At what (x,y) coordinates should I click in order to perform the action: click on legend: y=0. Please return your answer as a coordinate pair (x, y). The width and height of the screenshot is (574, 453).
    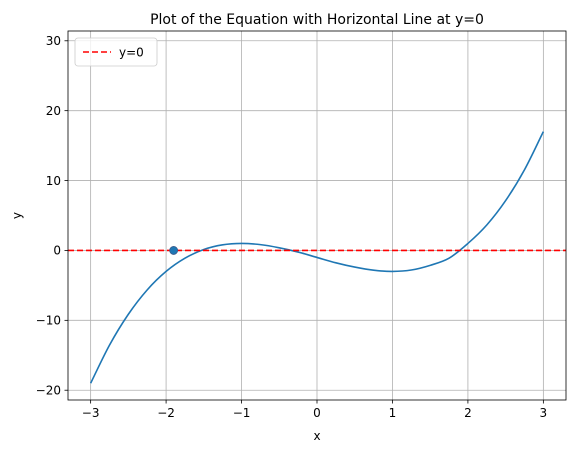
    Looking at the image, I should click on (116, 52).